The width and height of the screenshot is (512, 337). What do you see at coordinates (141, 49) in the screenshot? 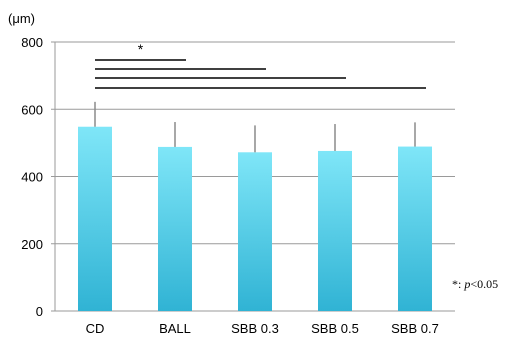
I see `significance-marker: *` at bounding box center [141, 49].